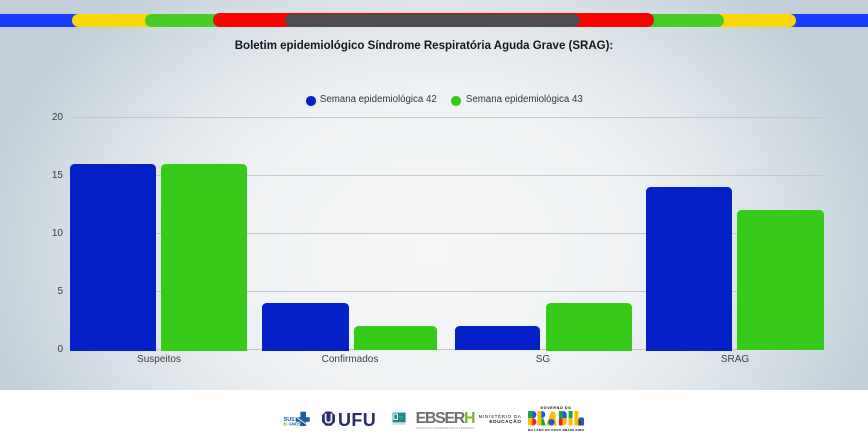 The image size is (868, 443). I want to click on svg-text: UFU, so click(357, 419).